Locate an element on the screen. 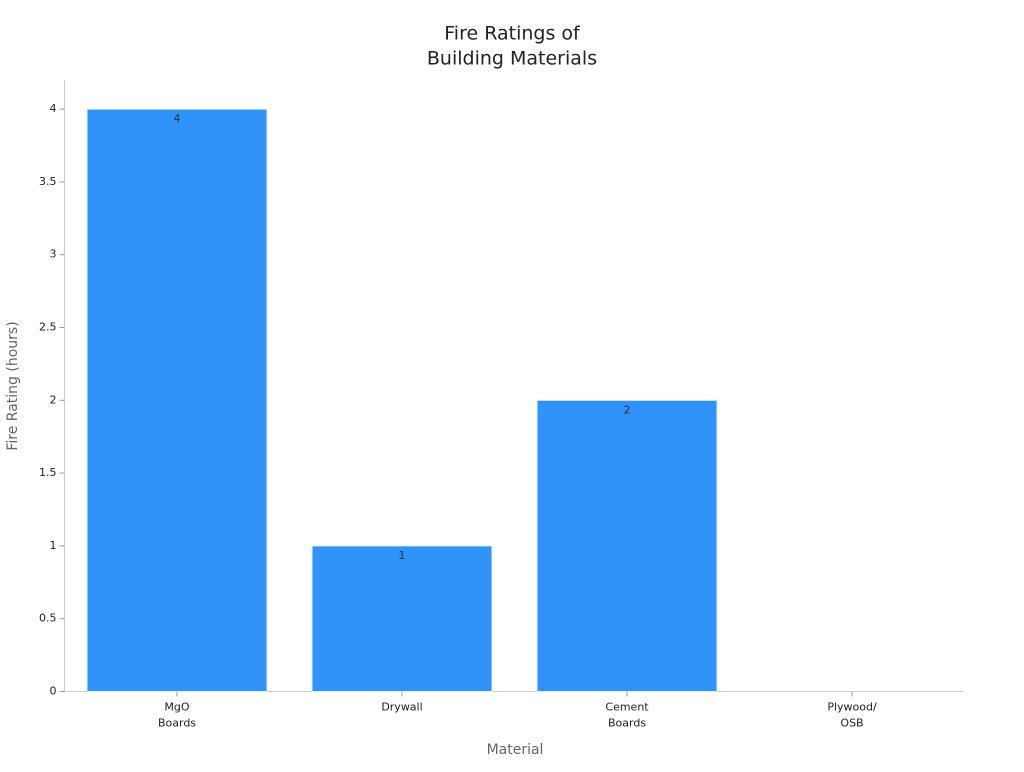 This screenshot has width=1024, height=772. x-tick-label: OSB is located at coordinates (851, 723).